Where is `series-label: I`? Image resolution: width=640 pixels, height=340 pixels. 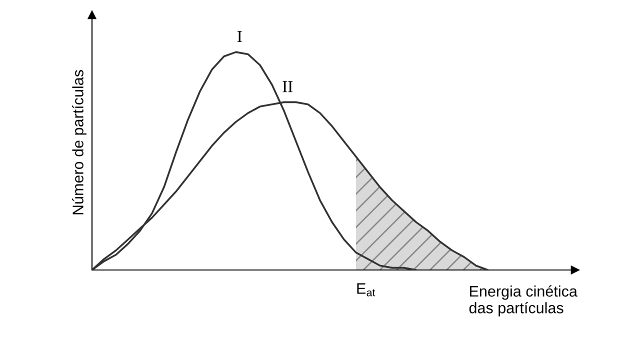 series-label: I is located at coordinates (239, 36).